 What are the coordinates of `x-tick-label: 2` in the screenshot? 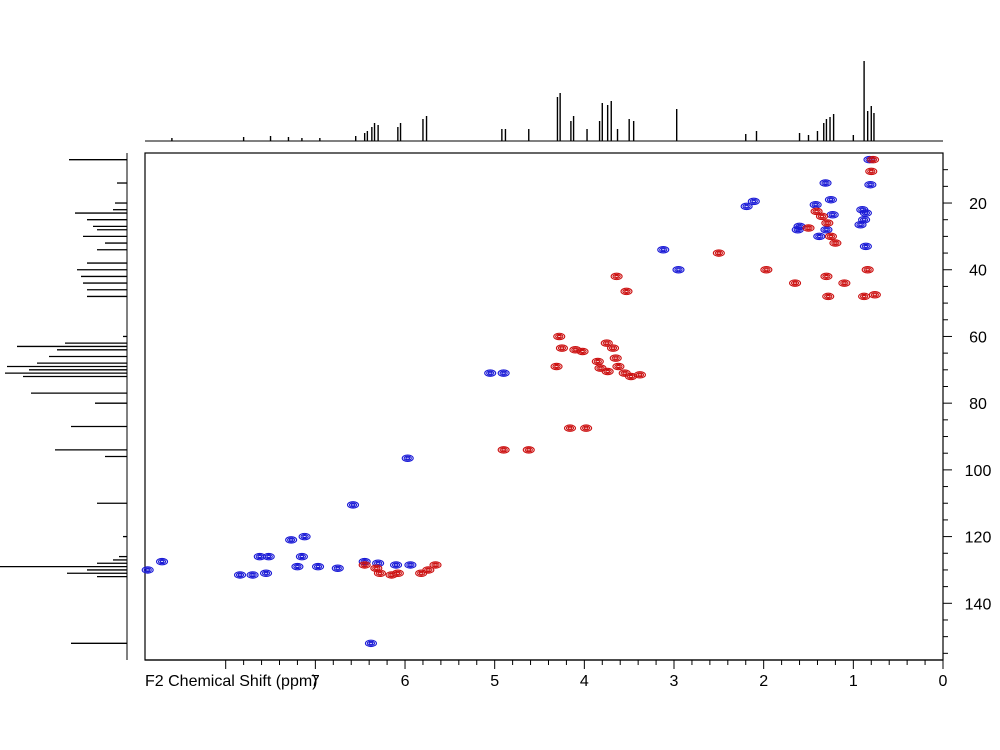 It's located at (763, 681).